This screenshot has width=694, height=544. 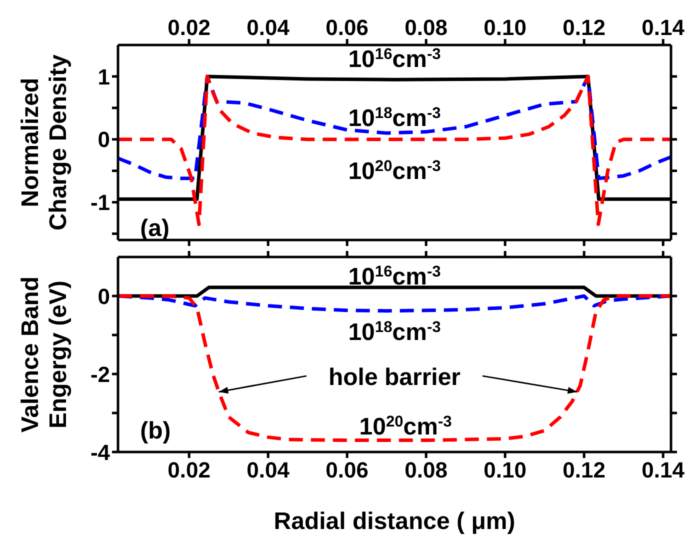 What do you see at coordinates (100, 374) in the screenshot?
I see `y-tick-label: -2` at bounding box center [100, 374].